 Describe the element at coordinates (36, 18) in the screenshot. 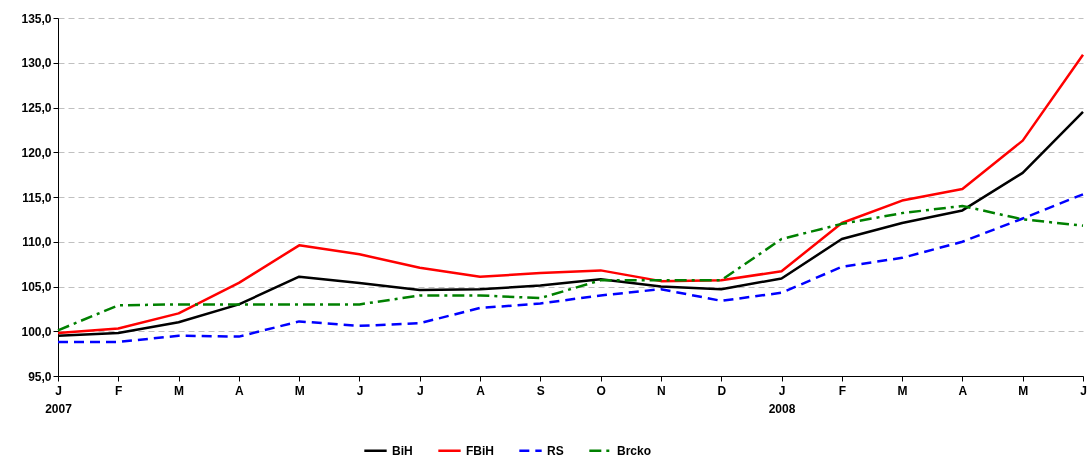

I see `y-tick-label: 135,0` at that location.